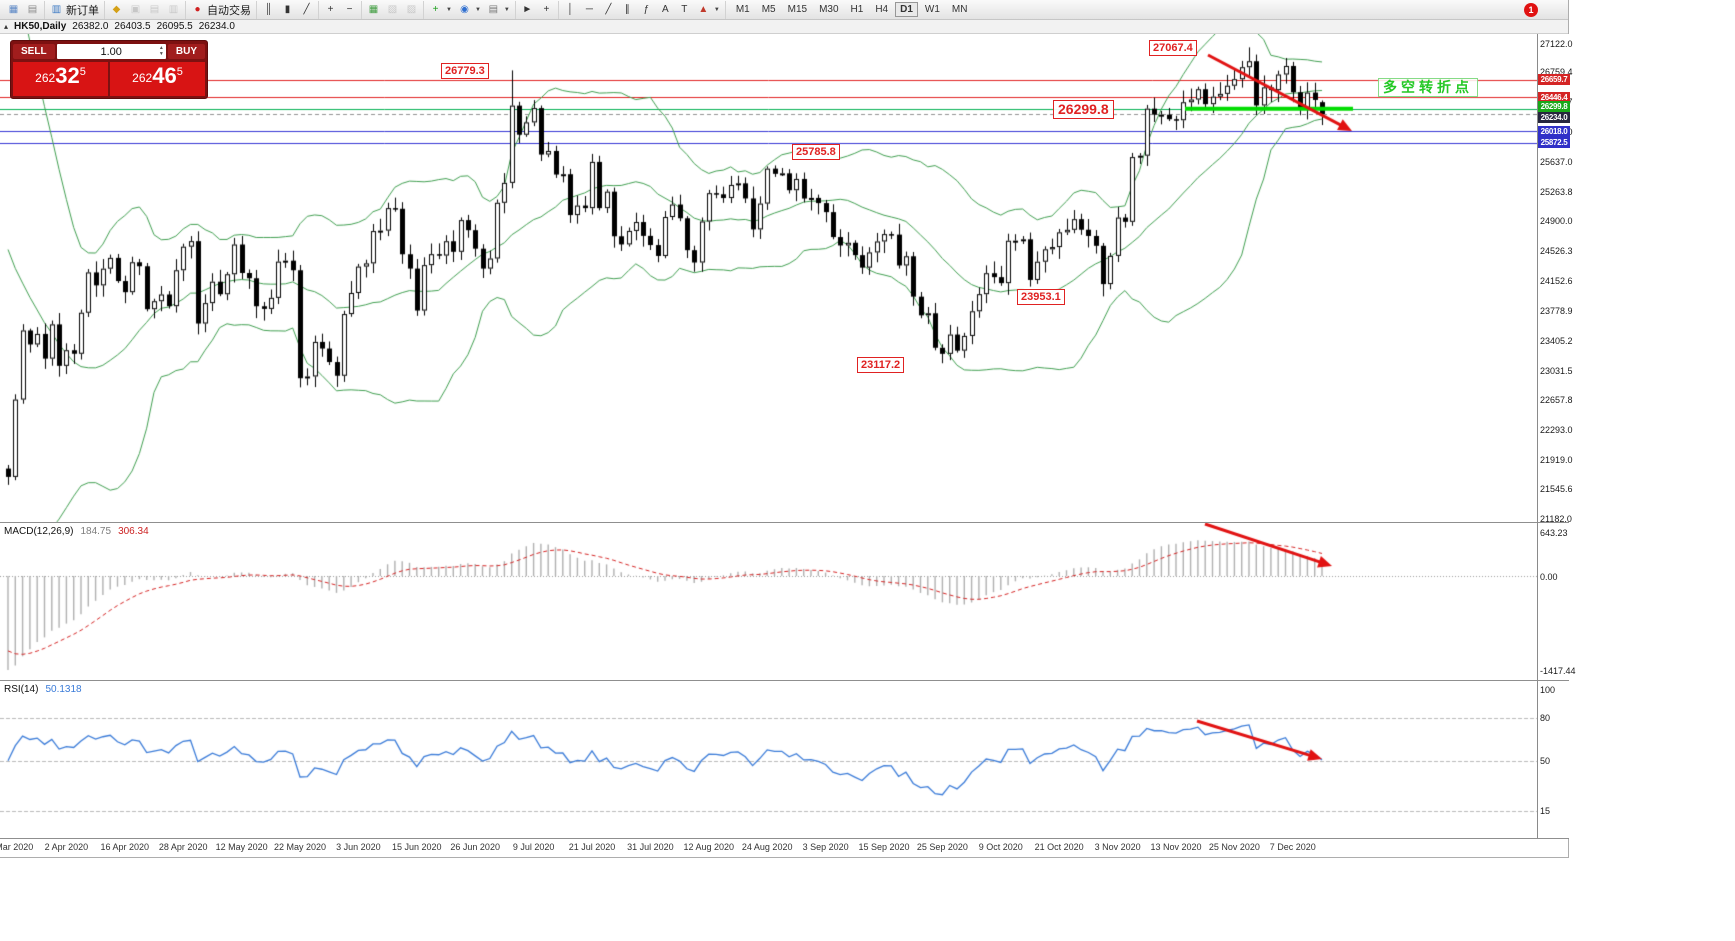  Describe the element at coordinates (527, 10) in the screenshot. I see `cursor-icon: ►` at that location.